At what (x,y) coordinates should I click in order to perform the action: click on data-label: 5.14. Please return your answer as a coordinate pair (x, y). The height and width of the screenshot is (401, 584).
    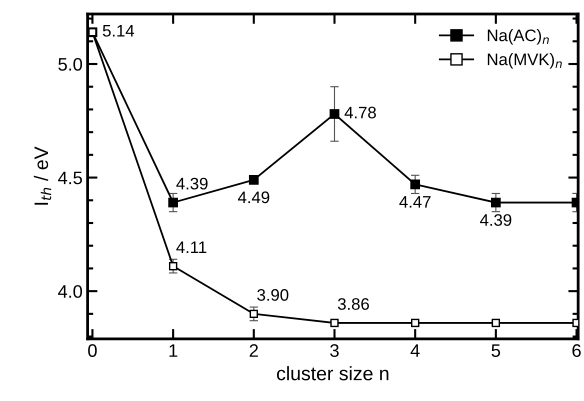
    Looking at the image, I should click on (118, 31).